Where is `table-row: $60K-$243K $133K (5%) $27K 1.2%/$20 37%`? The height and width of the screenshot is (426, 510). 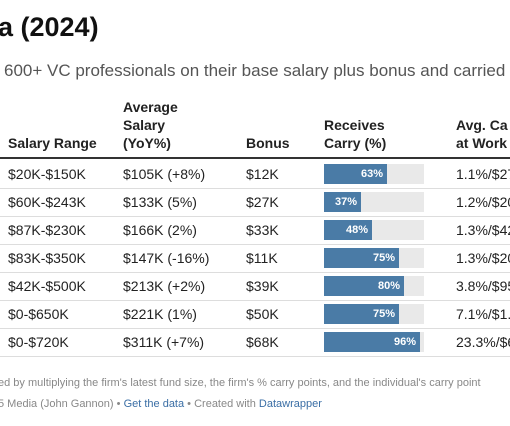
table-row: $60K-$243K $133K (5%) $27K 1.2%/$20 37% is located at coordinates (255, 202).